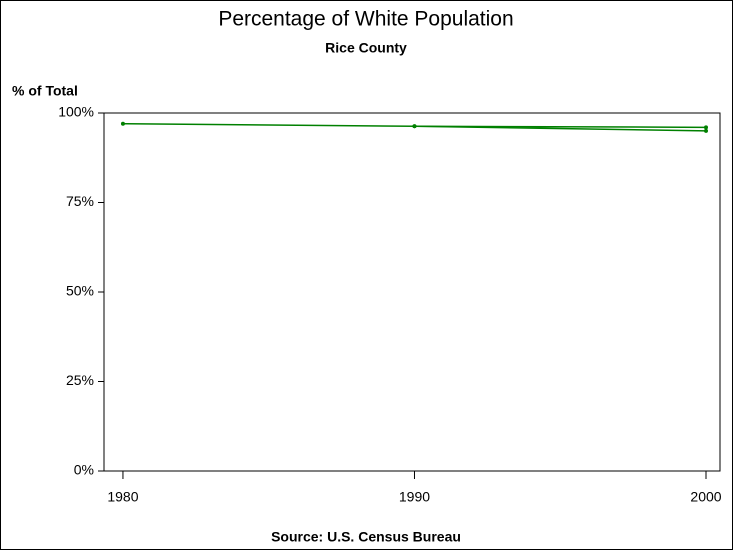 The height and width of the screenshot is (550, 733). Describe the element at coordinates (122, 497) in the screenshot. I see `x-tick-label: 1980` at that location.